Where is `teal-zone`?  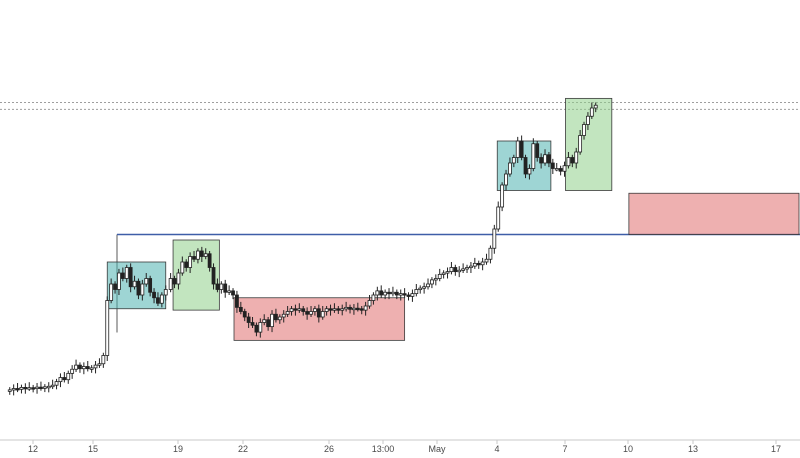 teal-zone is located at coordinates (136, 285).